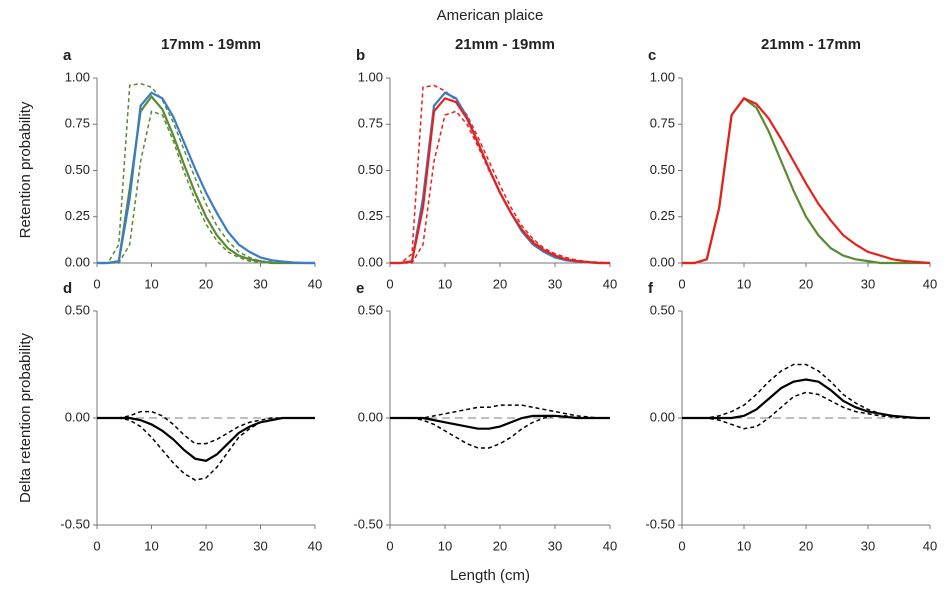  What do you see at coordinates (651, 288) in the screenshot?
I see `panel-letter: f` at bounding box center [651, 288].